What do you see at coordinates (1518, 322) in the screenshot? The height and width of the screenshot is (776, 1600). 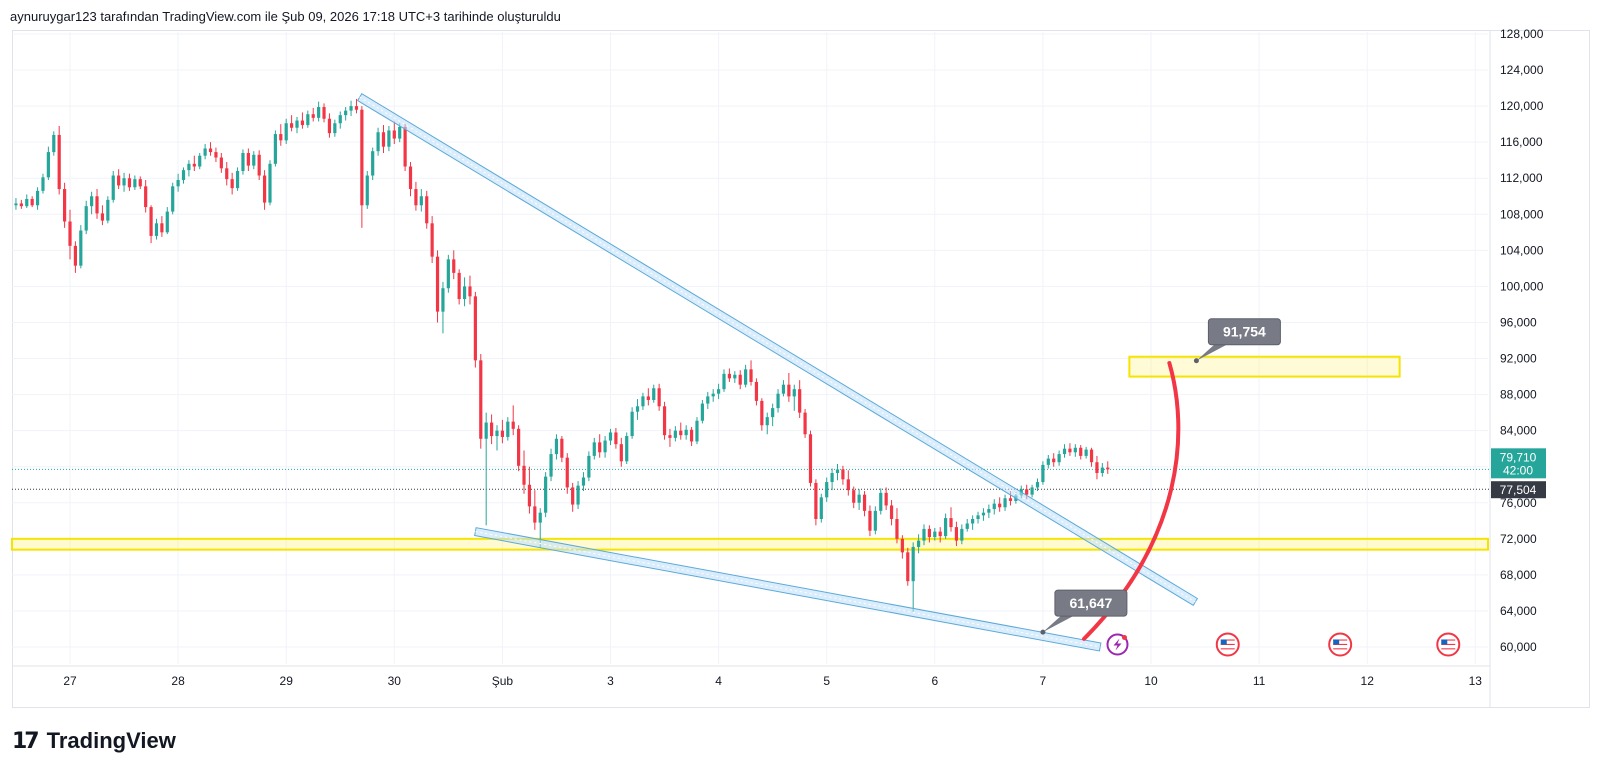 I see `y-tick-label: 96,000` at bounding box center [1518, 322].